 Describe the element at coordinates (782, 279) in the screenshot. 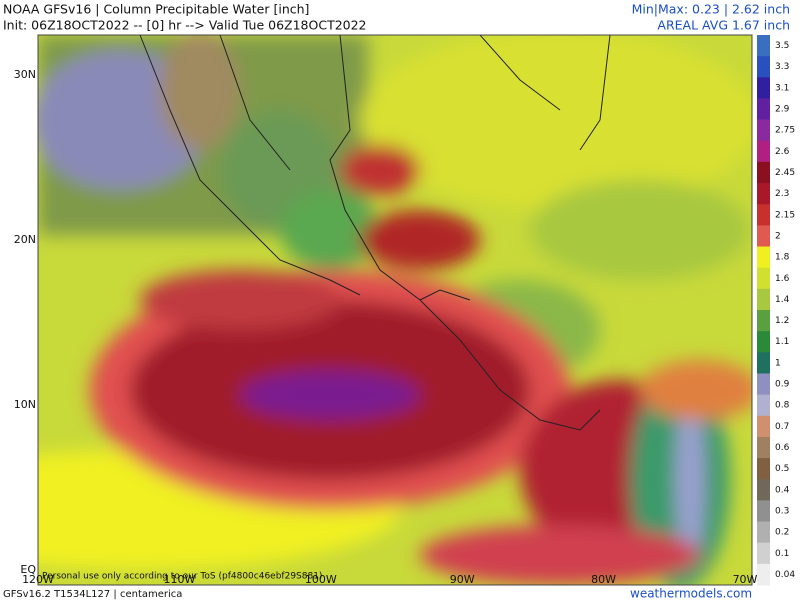

I see `colorbar-label: 1.6` at that location.